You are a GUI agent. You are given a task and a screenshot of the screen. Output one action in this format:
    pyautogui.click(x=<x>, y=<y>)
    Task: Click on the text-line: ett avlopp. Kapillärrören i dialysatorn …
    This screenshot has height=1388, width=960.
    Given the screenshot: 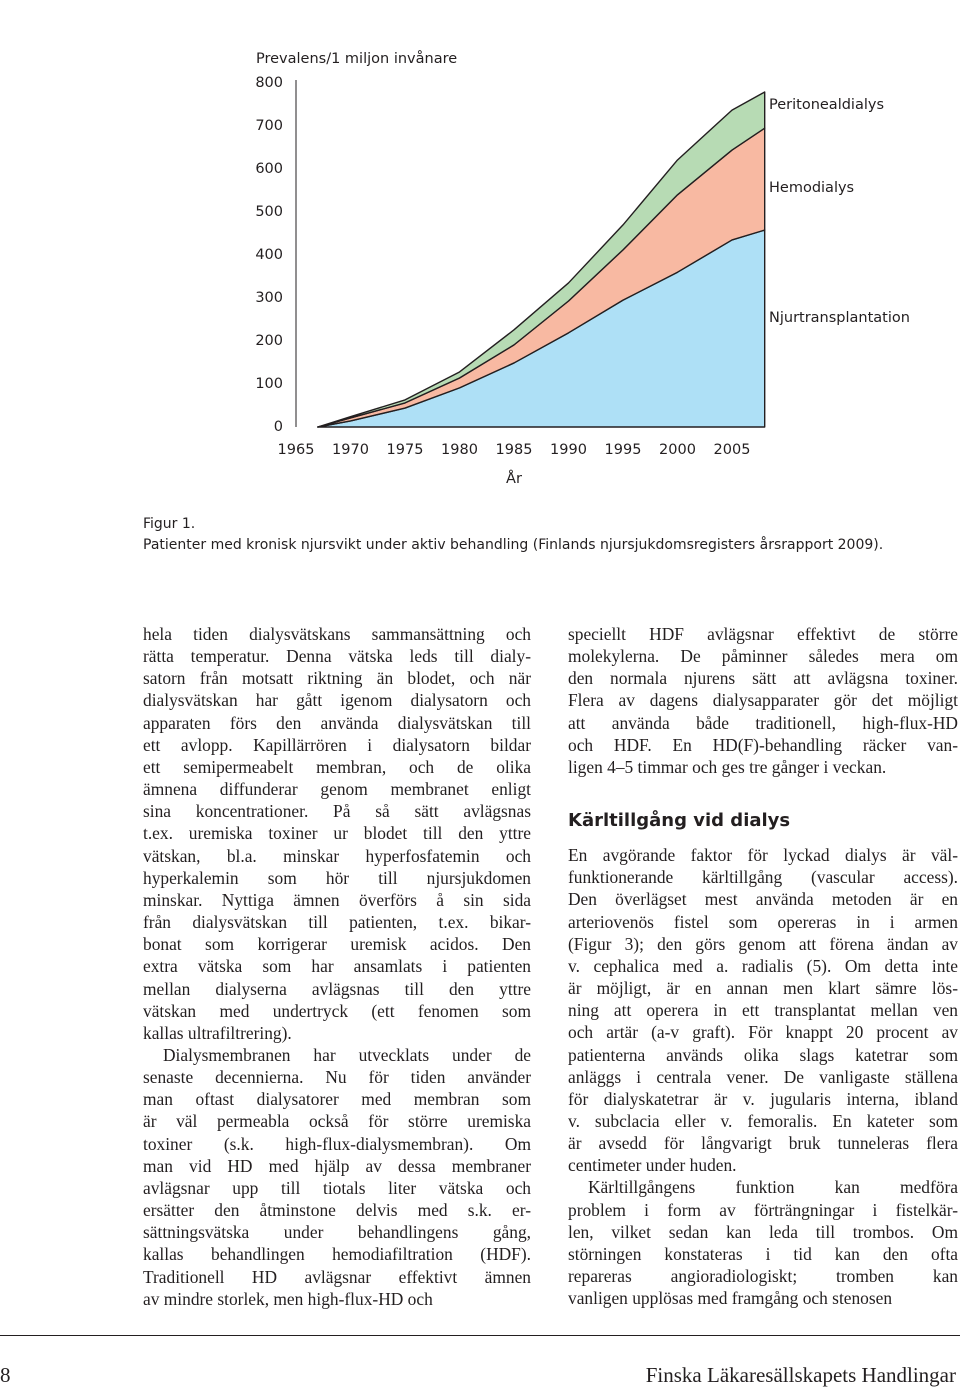 What is the action you would take?
    pyautogui.click(x=337, y=744)
    